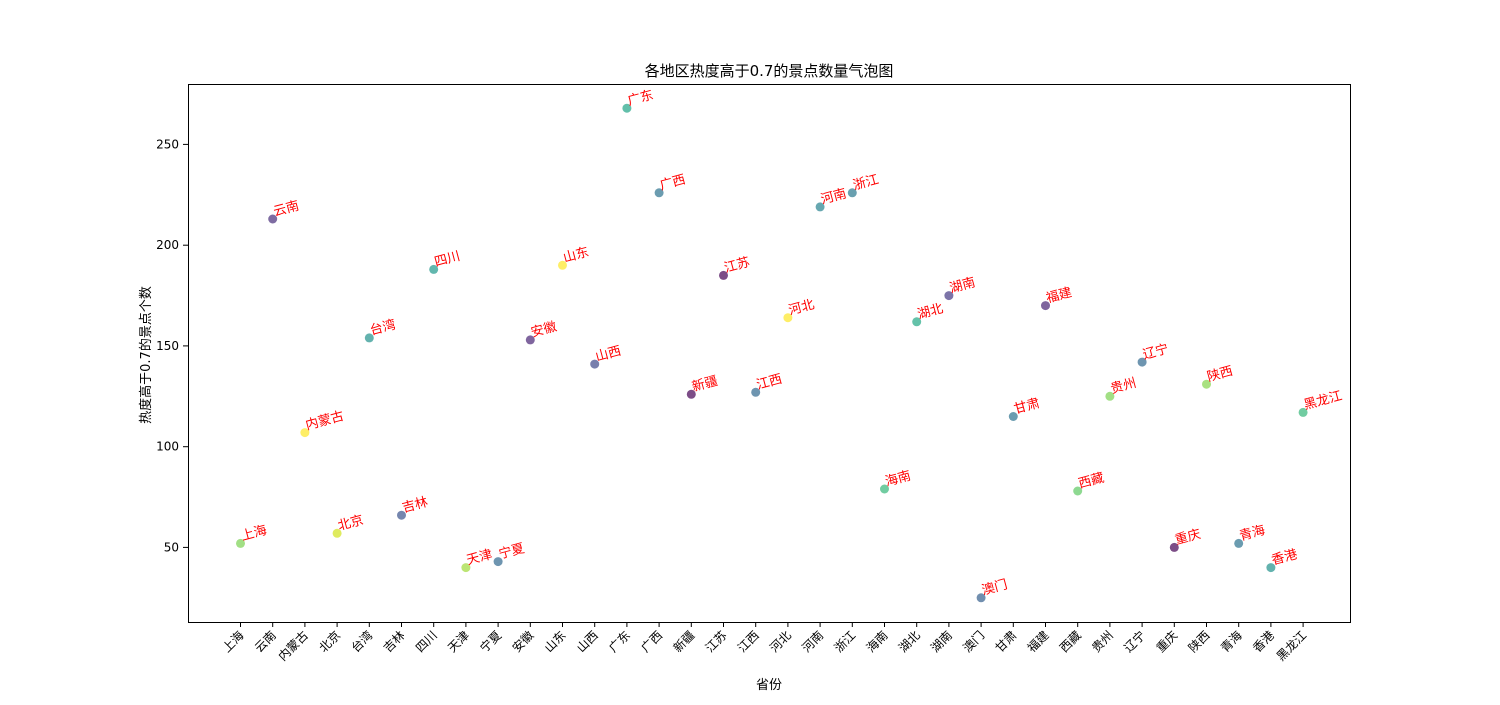 The width and height of the screenshot is (1500, 705). Describe the element at coordinates (909, 642) in the screenshot. I see `x-tick-label: 湖北` at that location.